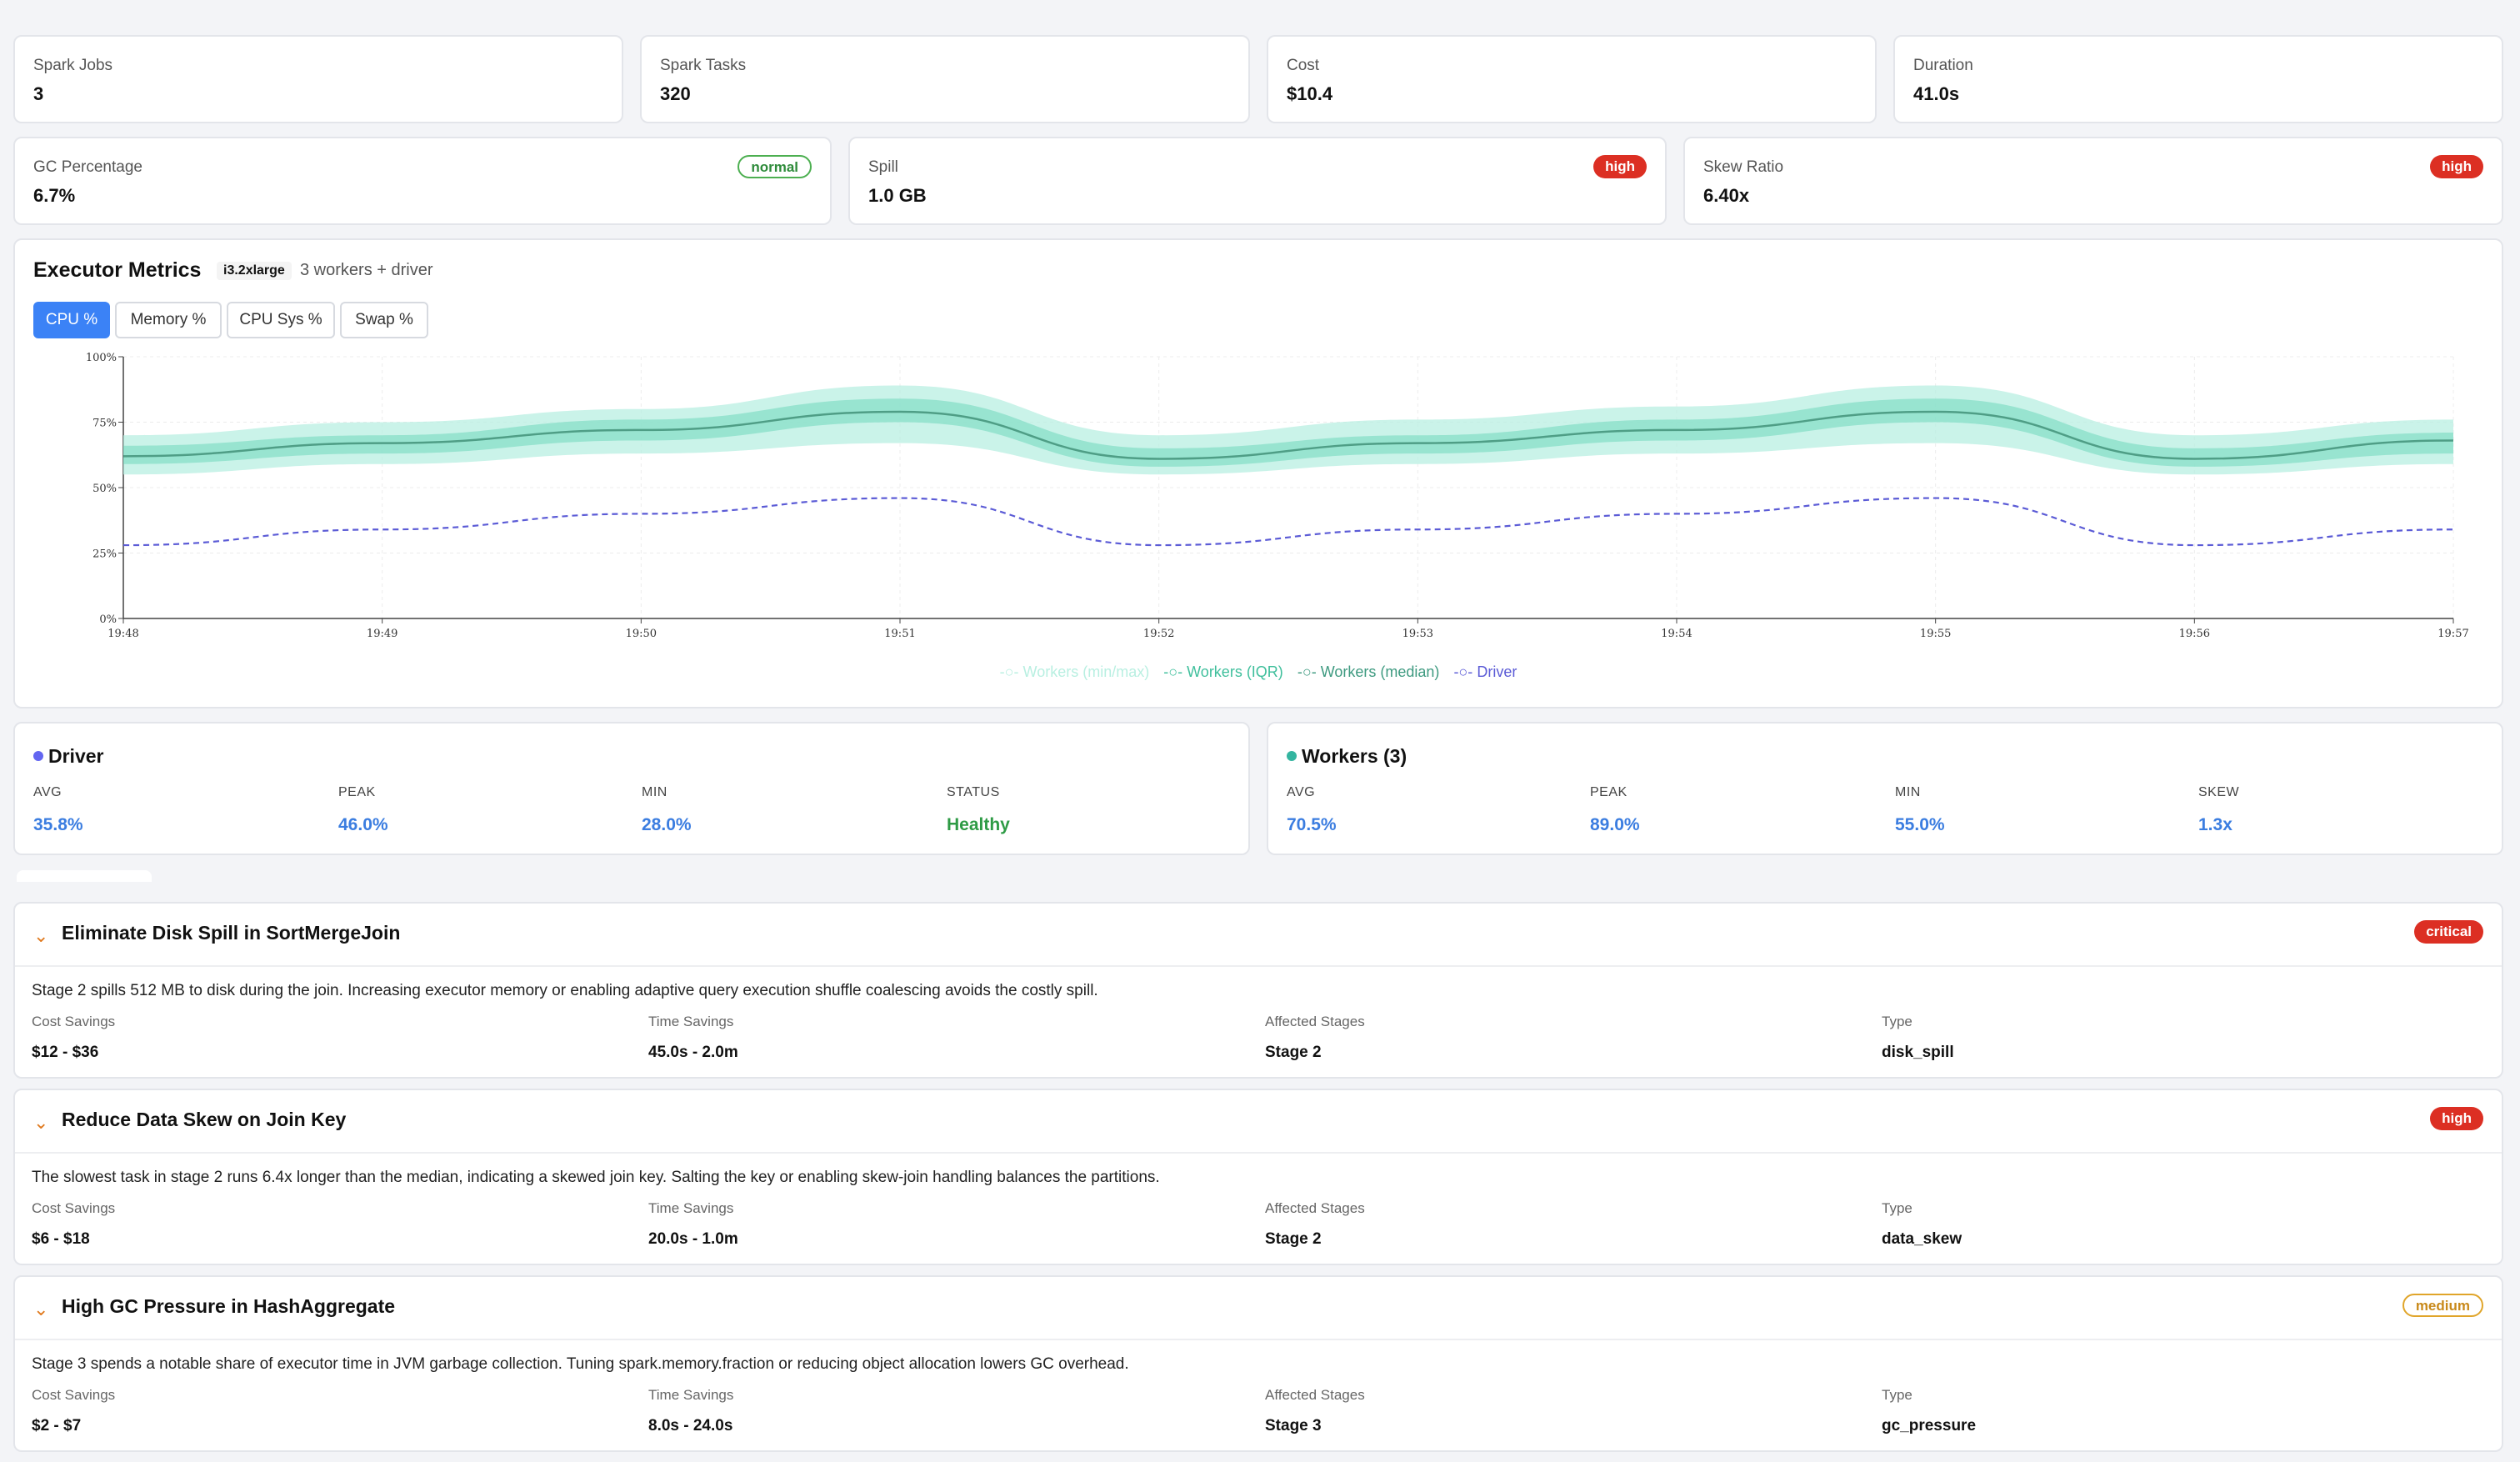 The image size is (2520, 1462). I want to click on x-tick-label: 19:50, so click(641, 634).